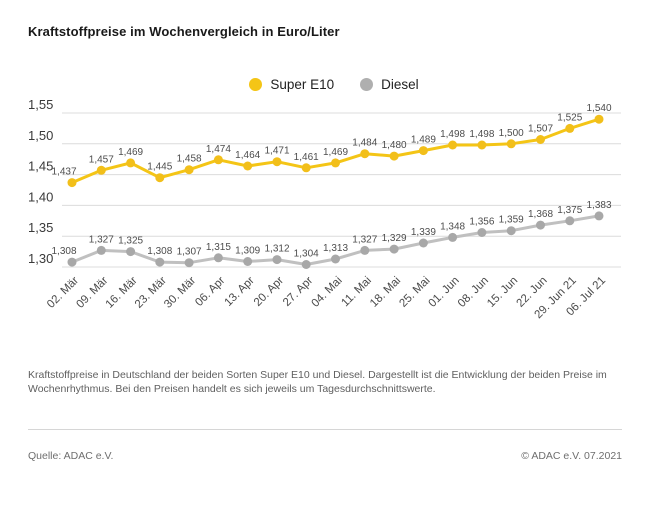 This screenshot has height=517, width=650. I want to click on x-axis-tick-label: 09. Mär, so click(92, 293).